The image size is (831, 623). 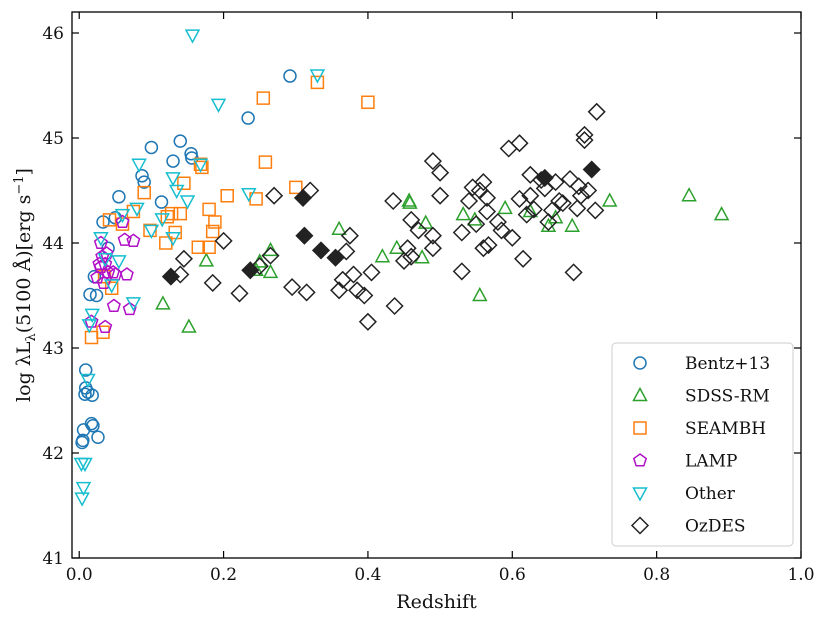 What do you see at coordinates (699, 429) in the screenshot?
I see `legend-entry: SEAMBH` at bounding box center [699, 429].